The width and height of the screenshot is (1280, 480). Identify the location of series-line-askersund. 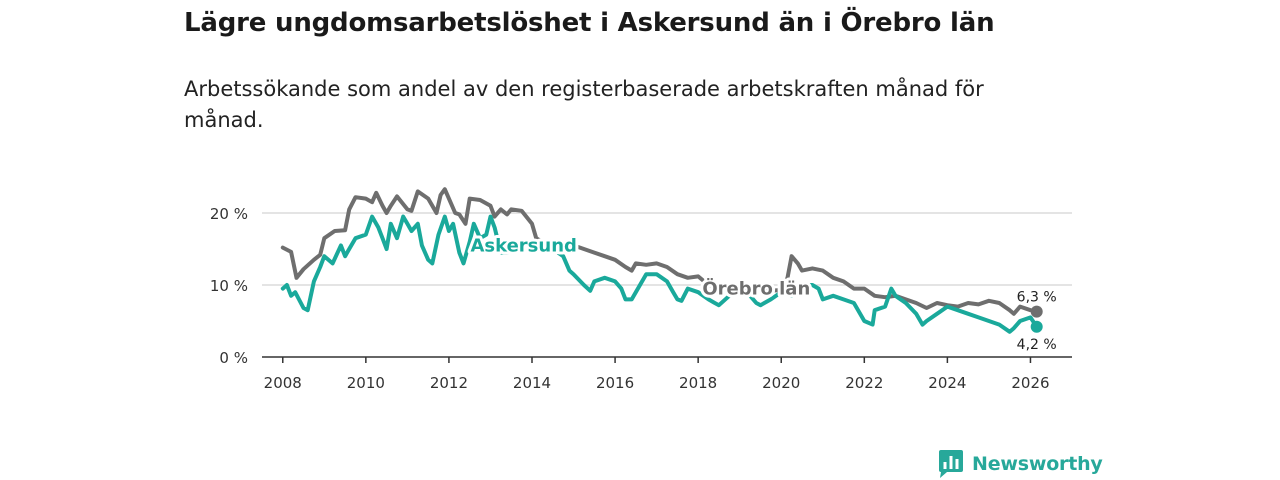
(659, 274).